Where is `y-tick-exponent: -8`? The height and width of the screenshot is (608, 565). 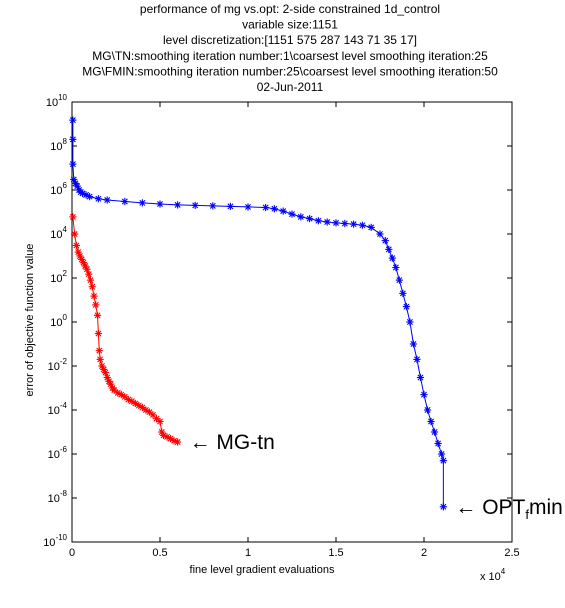
y-tick-exponent: -8 is located at coordinates (64, 493).